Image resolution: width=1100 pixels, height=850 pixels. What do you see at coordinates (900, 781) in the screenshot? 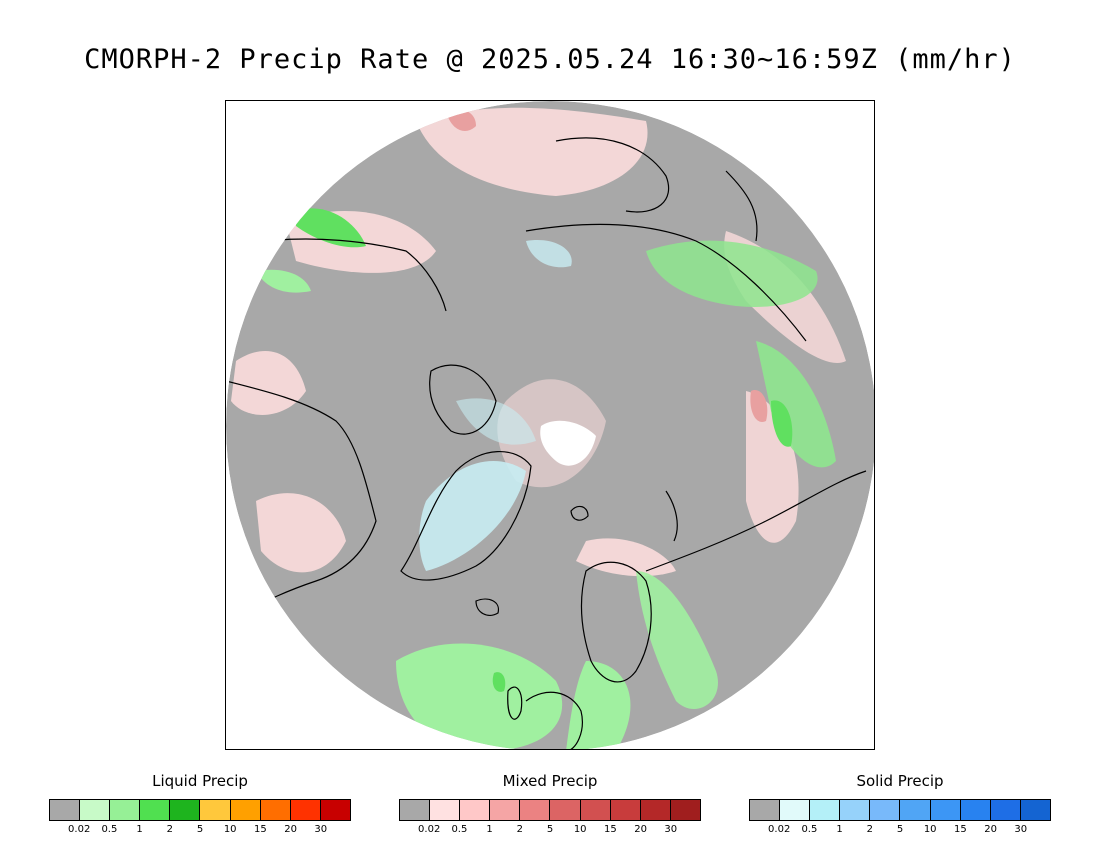
I see `legend-title: Solid Precip` at bounding box center [900, 781].